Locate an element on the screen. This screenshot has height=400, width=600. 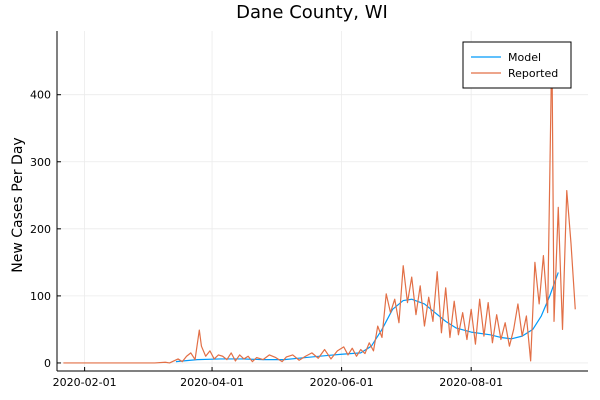
y-tick-label: 200 is located at coordinates (40, 229).